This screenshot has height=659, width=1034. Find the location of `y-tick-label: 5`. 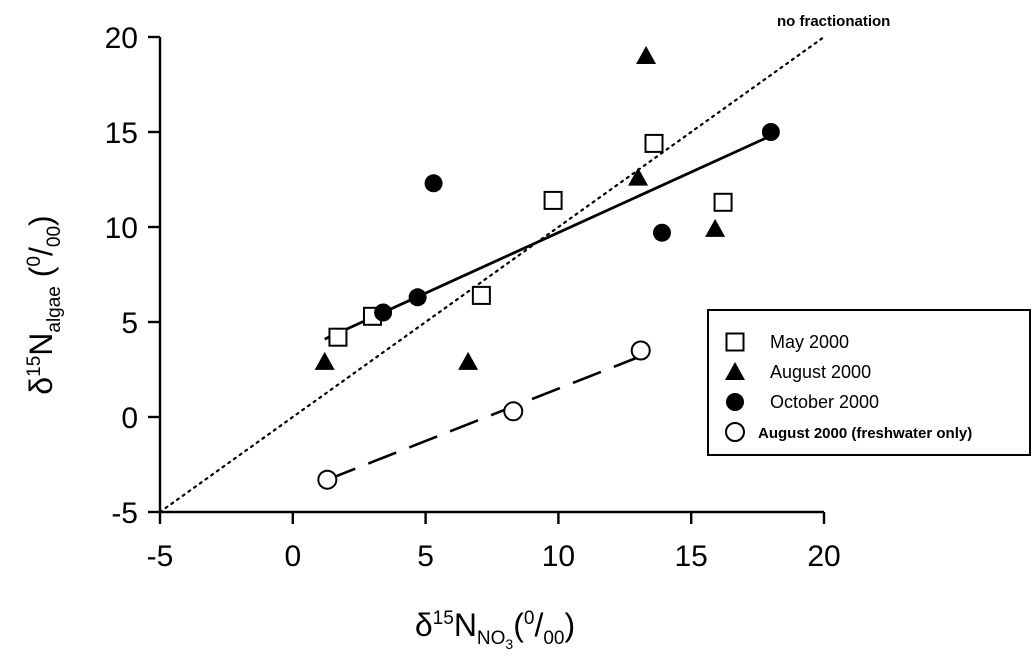

y-tick-label: 5 is located at coordinates (129, 323).